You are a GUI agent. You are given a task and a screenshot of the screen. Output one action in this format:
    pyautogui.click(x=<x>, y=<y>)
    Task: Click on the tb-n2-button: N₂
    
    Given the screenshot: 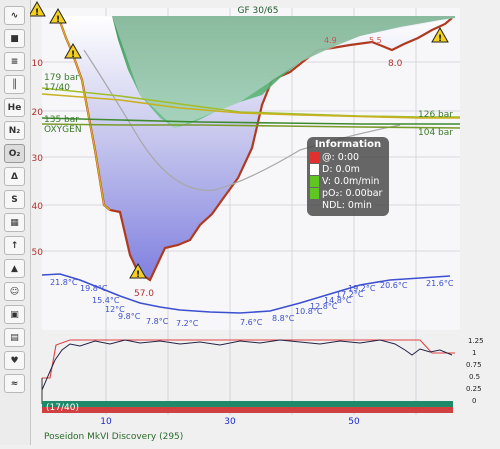 What is the action you would take?
    pyautogui.click(x=14, y=130)
    